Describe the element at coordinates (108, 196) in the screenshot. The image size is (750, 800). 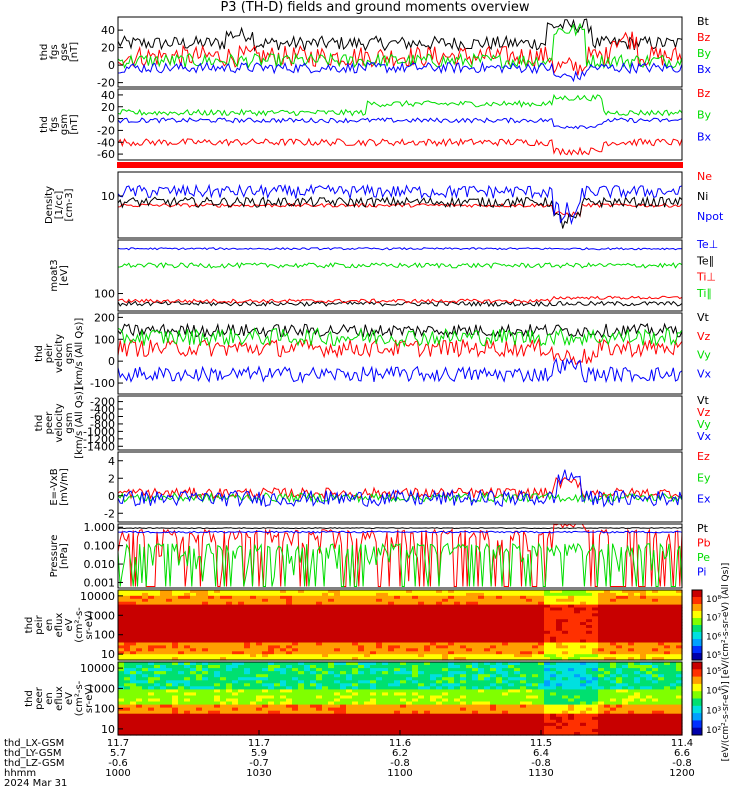
I see `y-tick-label: 10` at that location.